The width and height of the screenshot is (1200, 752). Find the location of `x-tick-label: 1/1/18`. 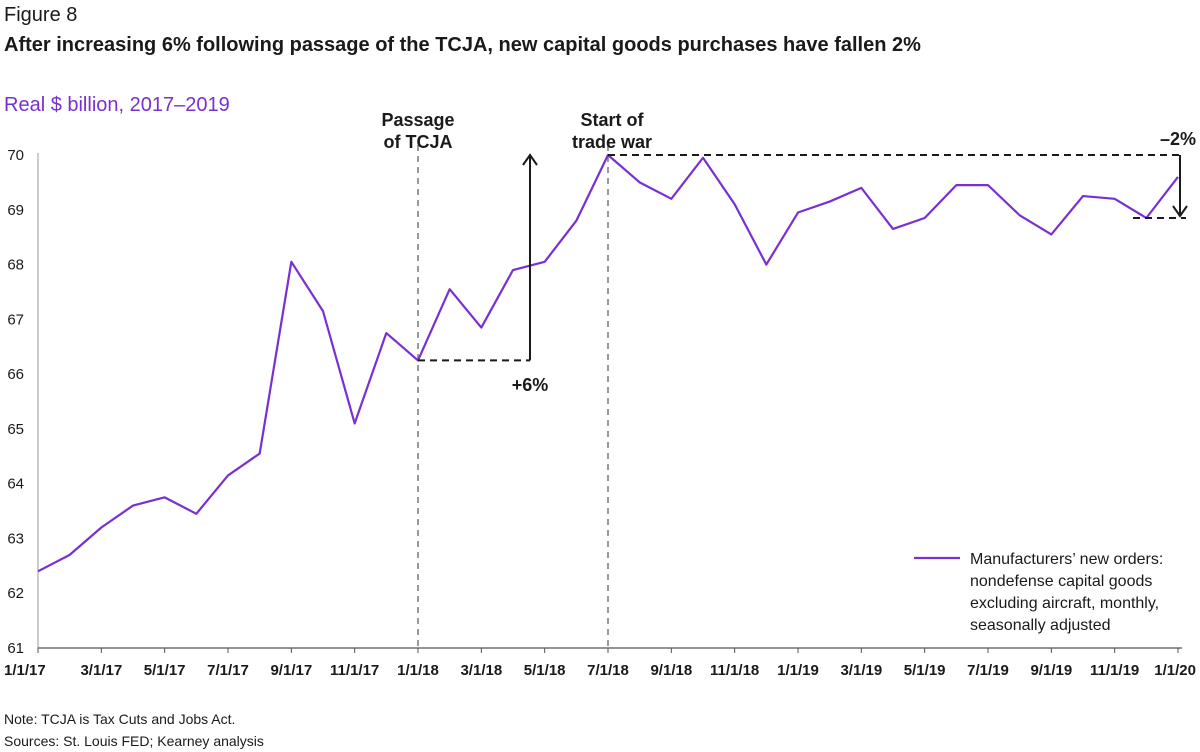

x-tick-label: 1/1/18 is located at coordinates (418, 670).